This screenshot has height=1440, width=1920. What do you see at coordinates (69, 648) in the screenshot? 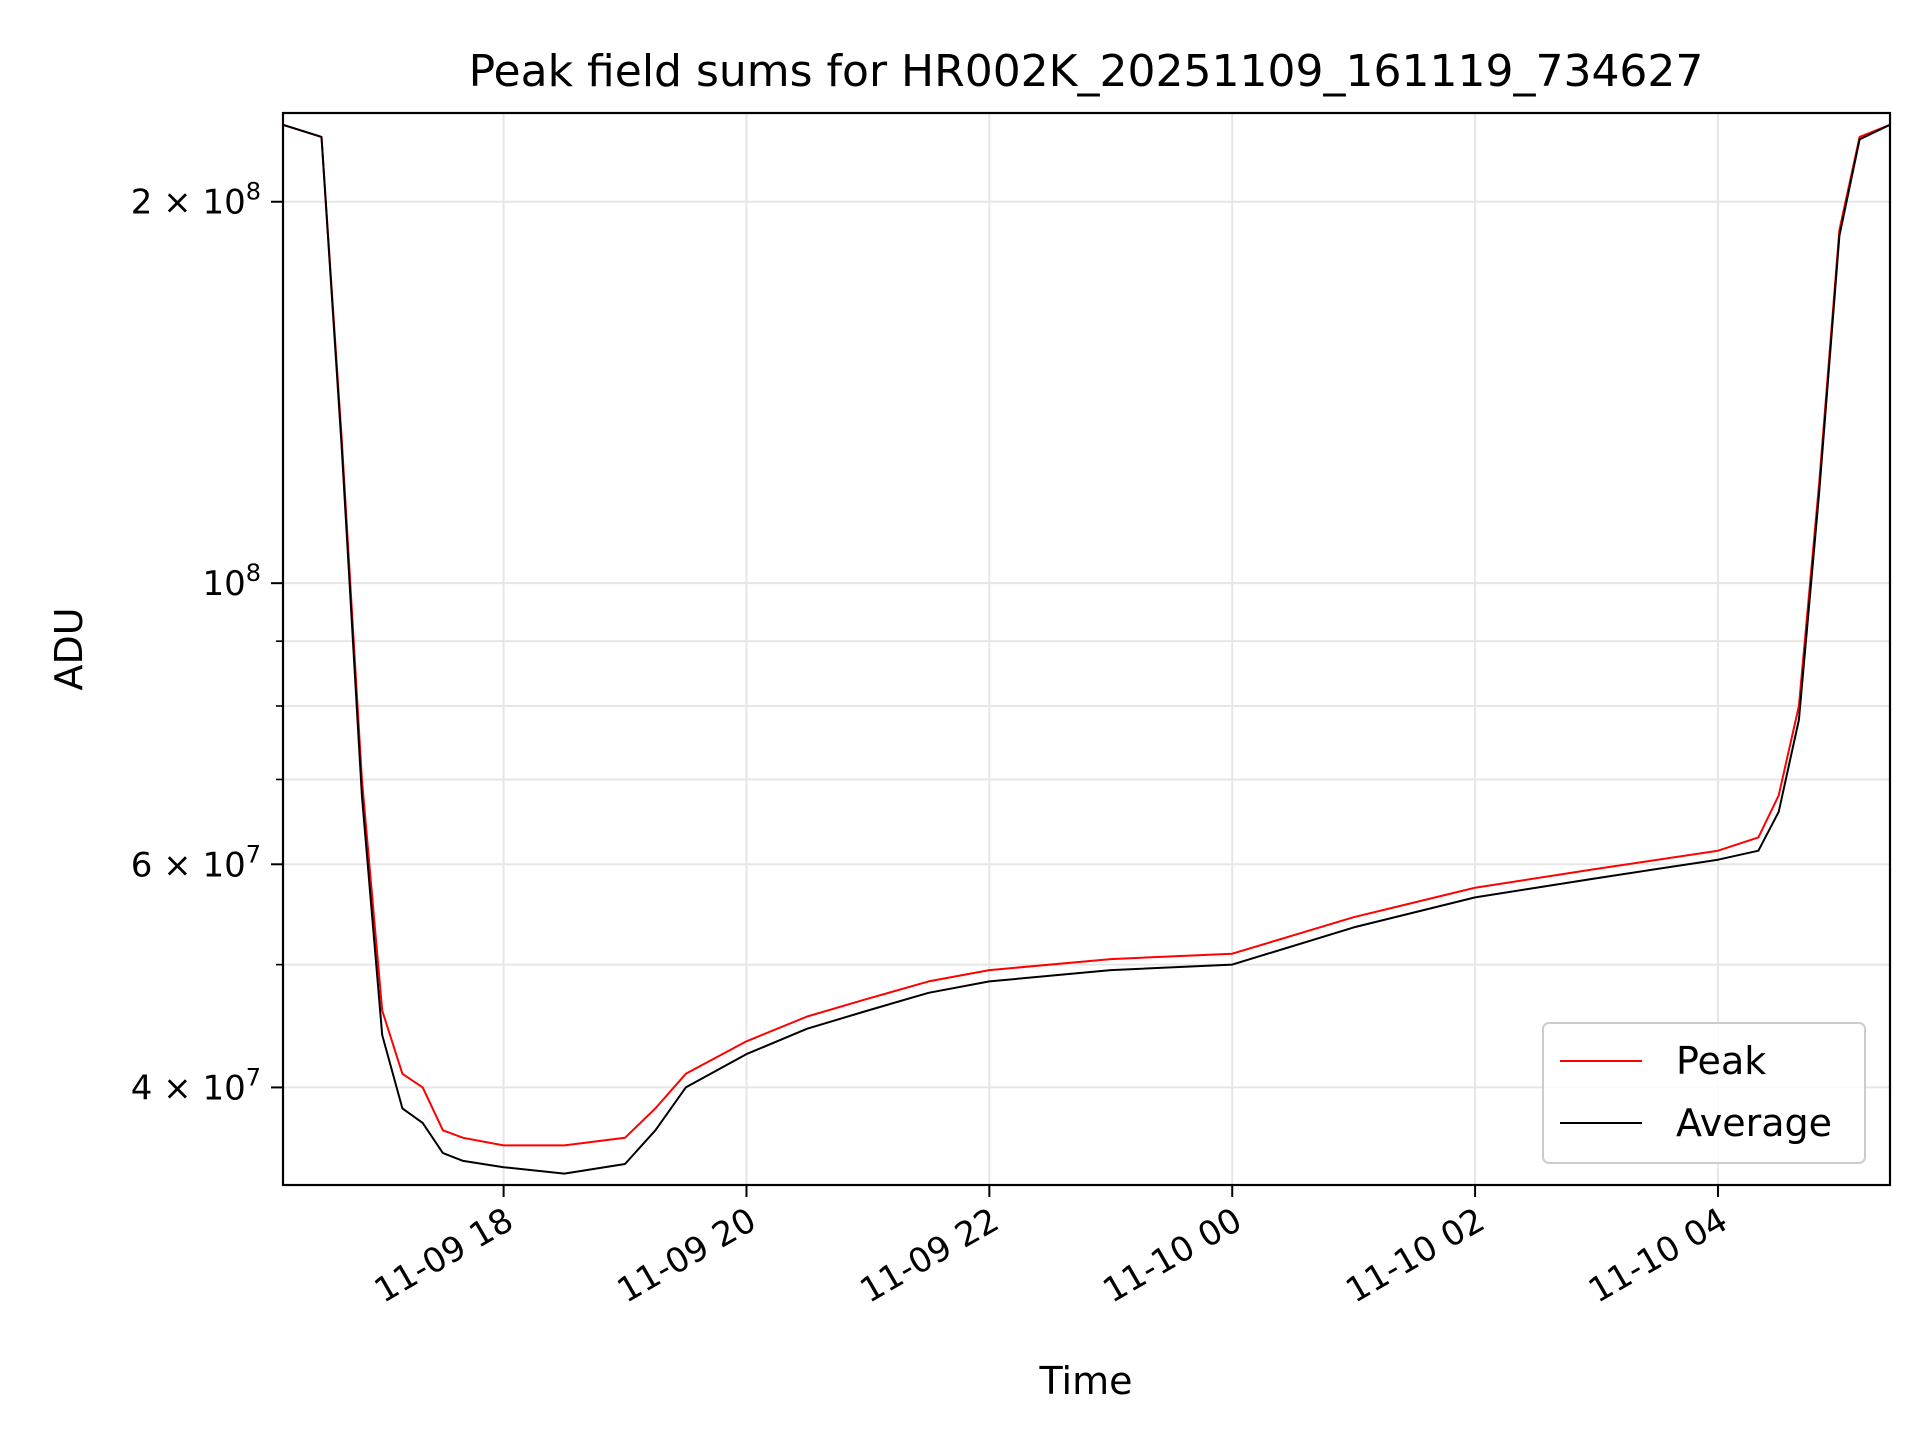
I see `y-axis-label: ADU` at bounding box center [69, 648].